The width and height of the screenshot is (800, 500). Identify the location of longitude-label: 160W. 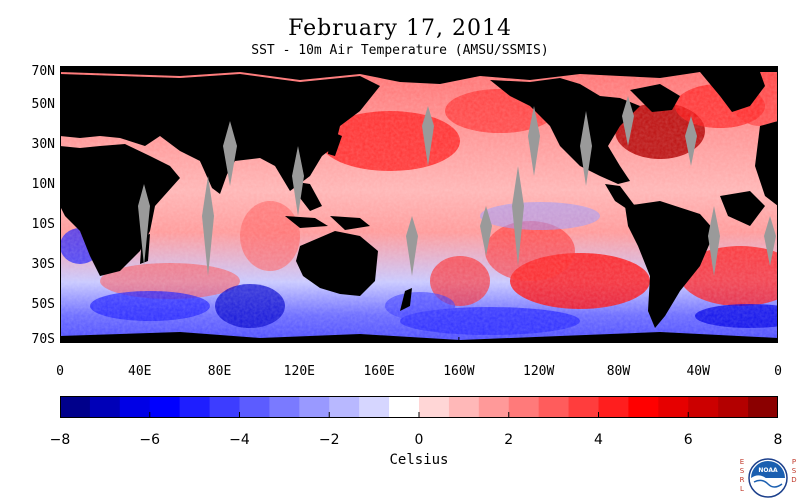
(459, 371).